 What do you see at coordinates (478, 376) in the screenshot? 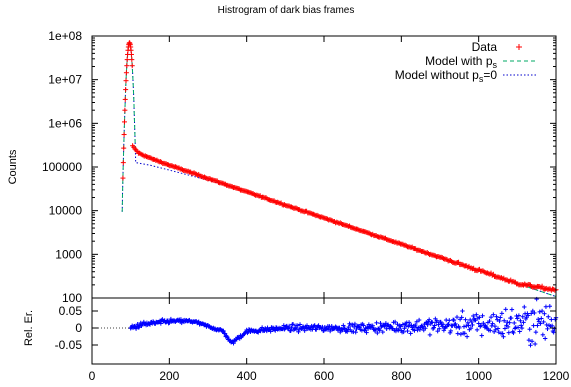
I see `x-tick-label: 1000` at bounding box center [478, 376].